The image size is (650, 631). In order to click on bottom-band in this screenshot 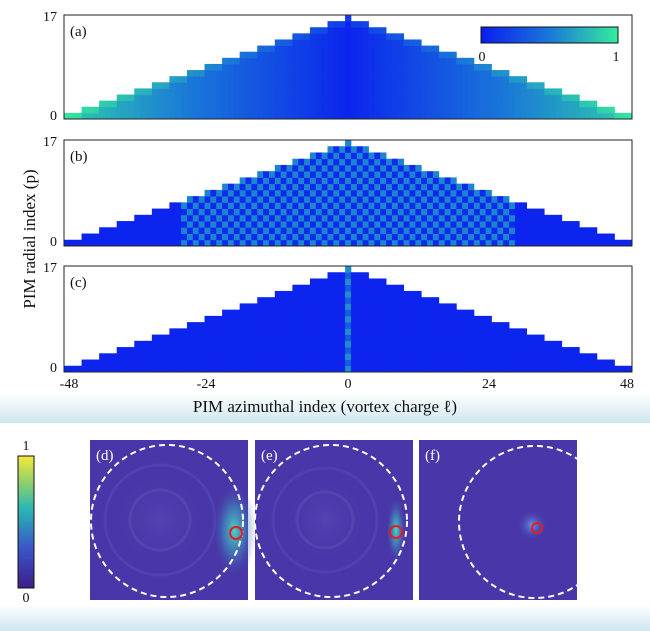, I will do `click(325, 618)`.